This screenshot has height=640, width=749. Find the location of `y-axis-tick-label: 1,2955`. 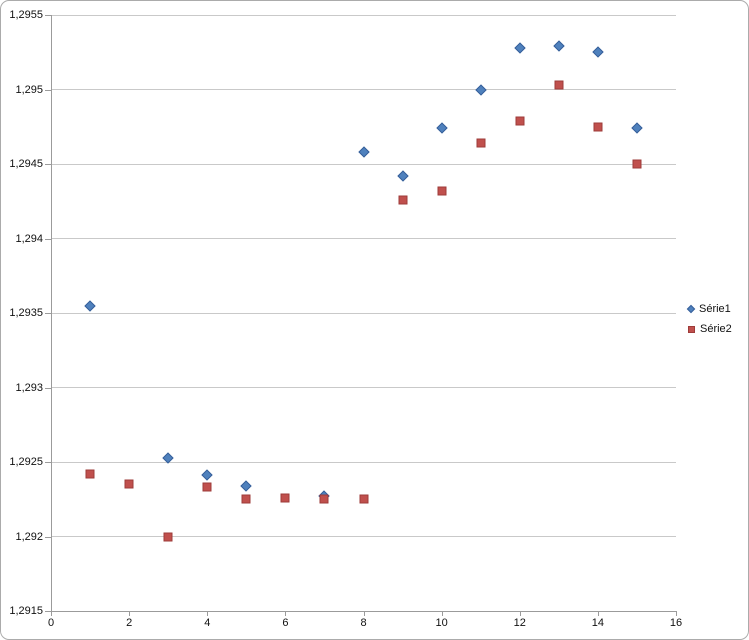

y-axis-tick-label: 1,2955 is located at coordinates (26, 15).